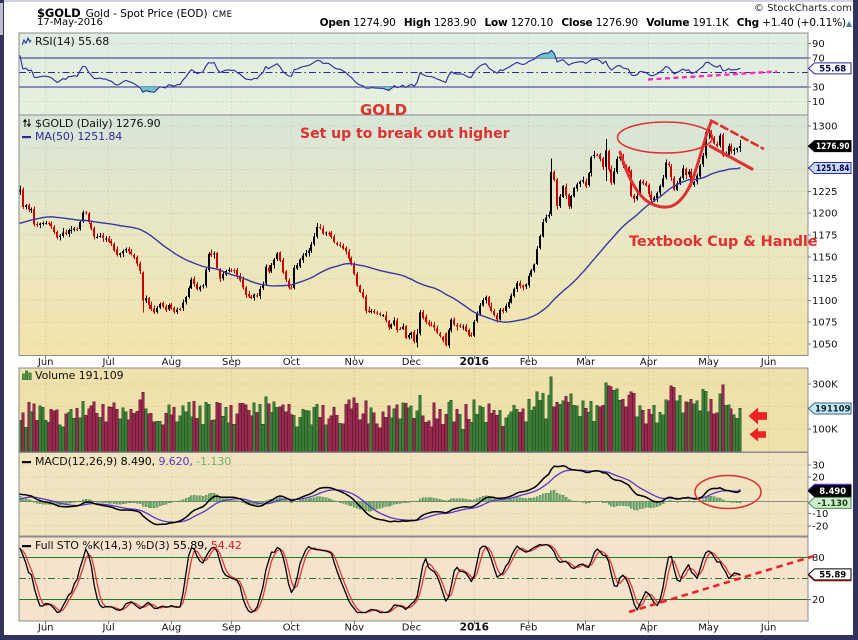 The height and width of the screenshot is (640, 858). What do you see at coordinates (26, 42) in the screenshot?
I see `rsi-indicator-icon` at bounding box center [26, 42].